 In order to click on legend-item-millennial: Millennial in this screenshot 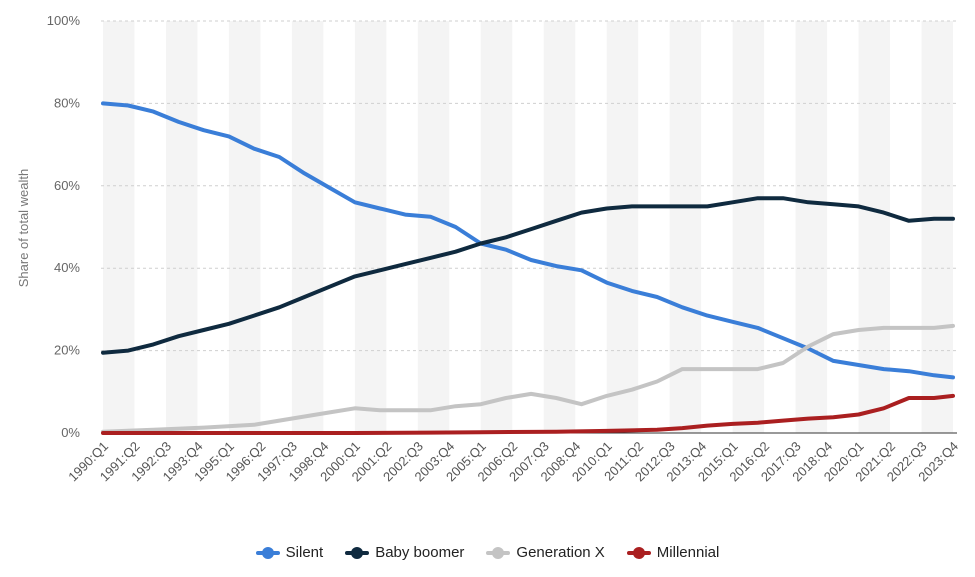, I will do `click(673, 552)`.